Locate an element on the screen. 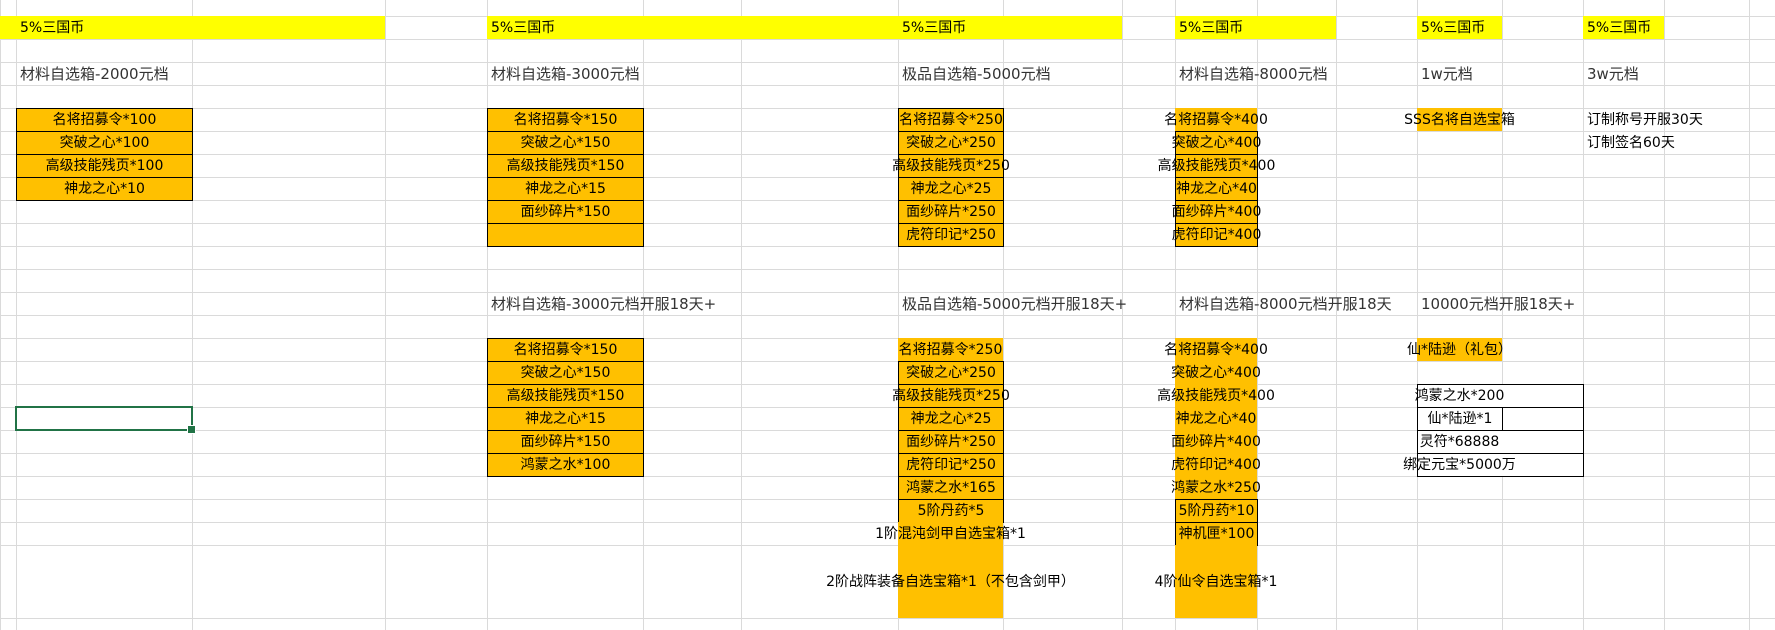 Image resolution: width=1775 pixels, height=630 pixels. item-cell: 突破之心*100 is located at coordinates (104, 143).